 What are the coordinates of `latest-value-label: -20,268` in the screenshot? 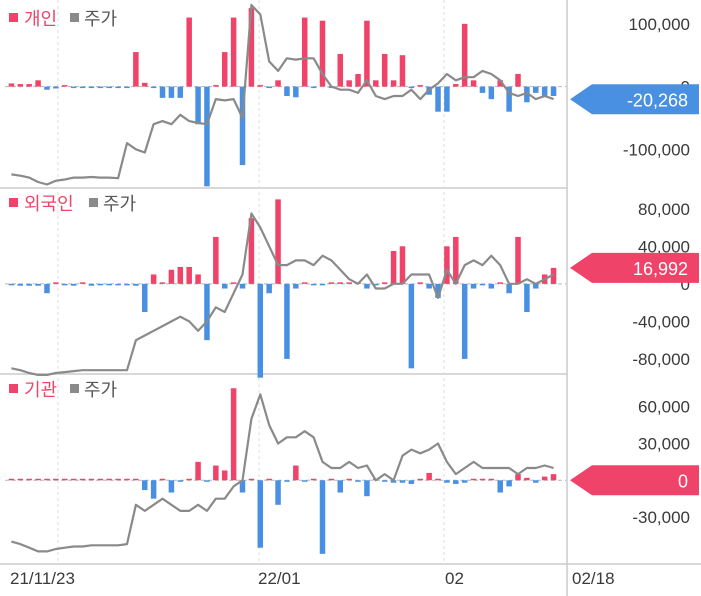 It's located at (657, 100).